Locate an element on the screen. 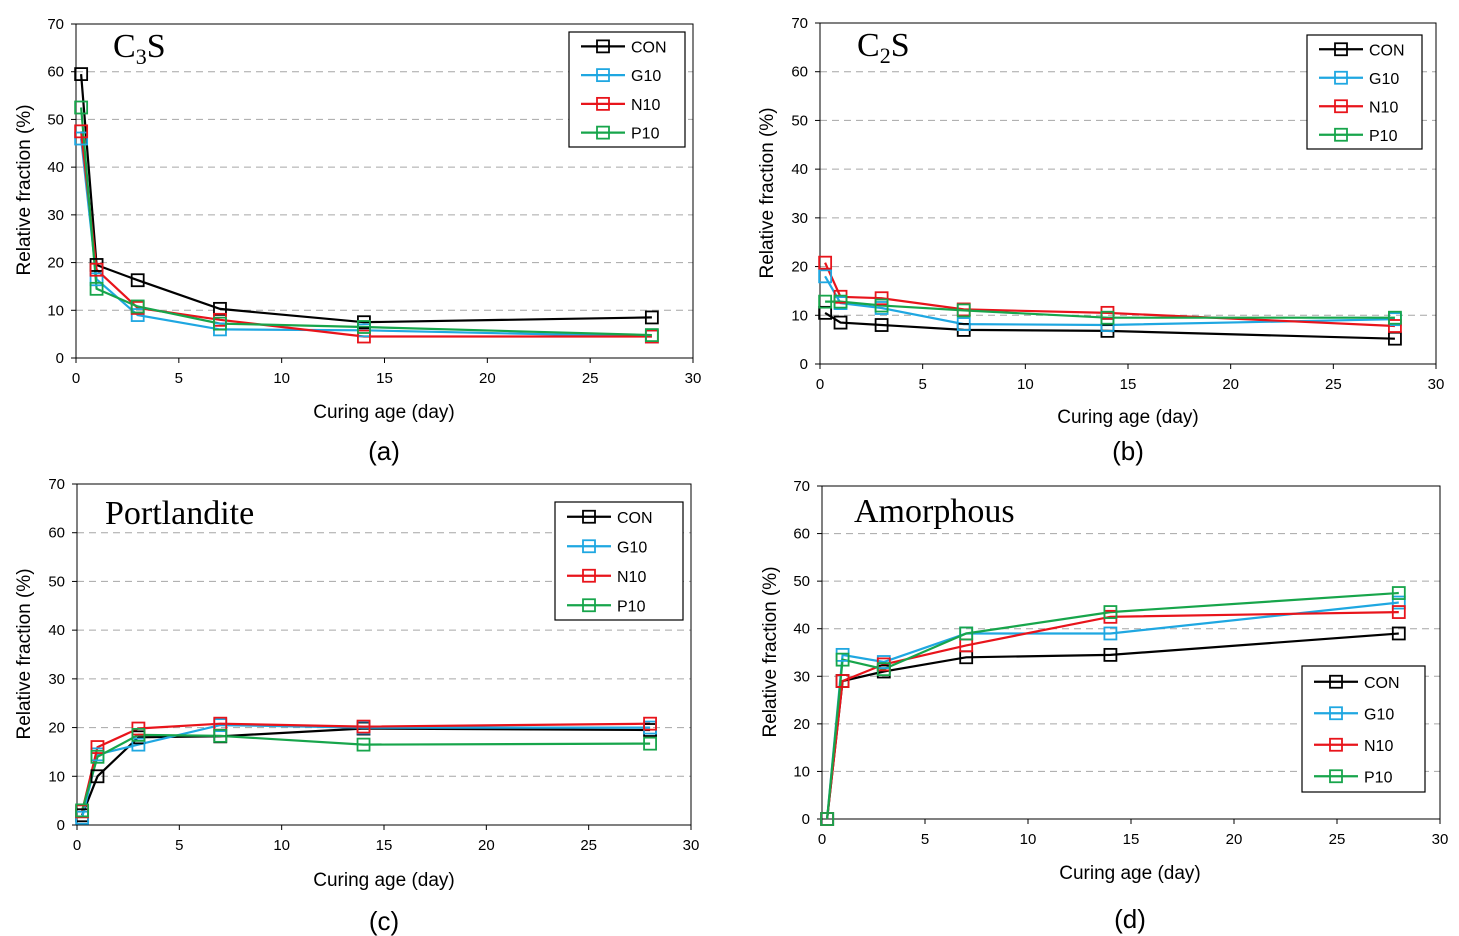 The image size is (1459, 936). legend-label-n10: N10 is located at coordinates (1383, 107).